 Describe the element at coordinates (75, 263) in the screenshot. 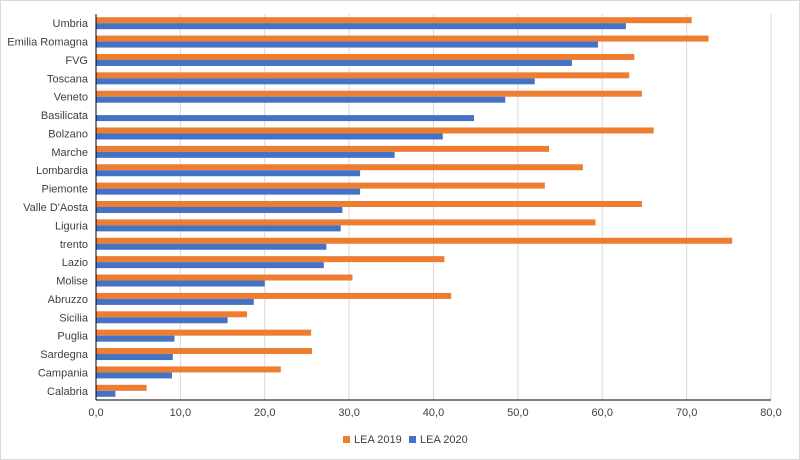

I see `category-label: Lazio` at that location.